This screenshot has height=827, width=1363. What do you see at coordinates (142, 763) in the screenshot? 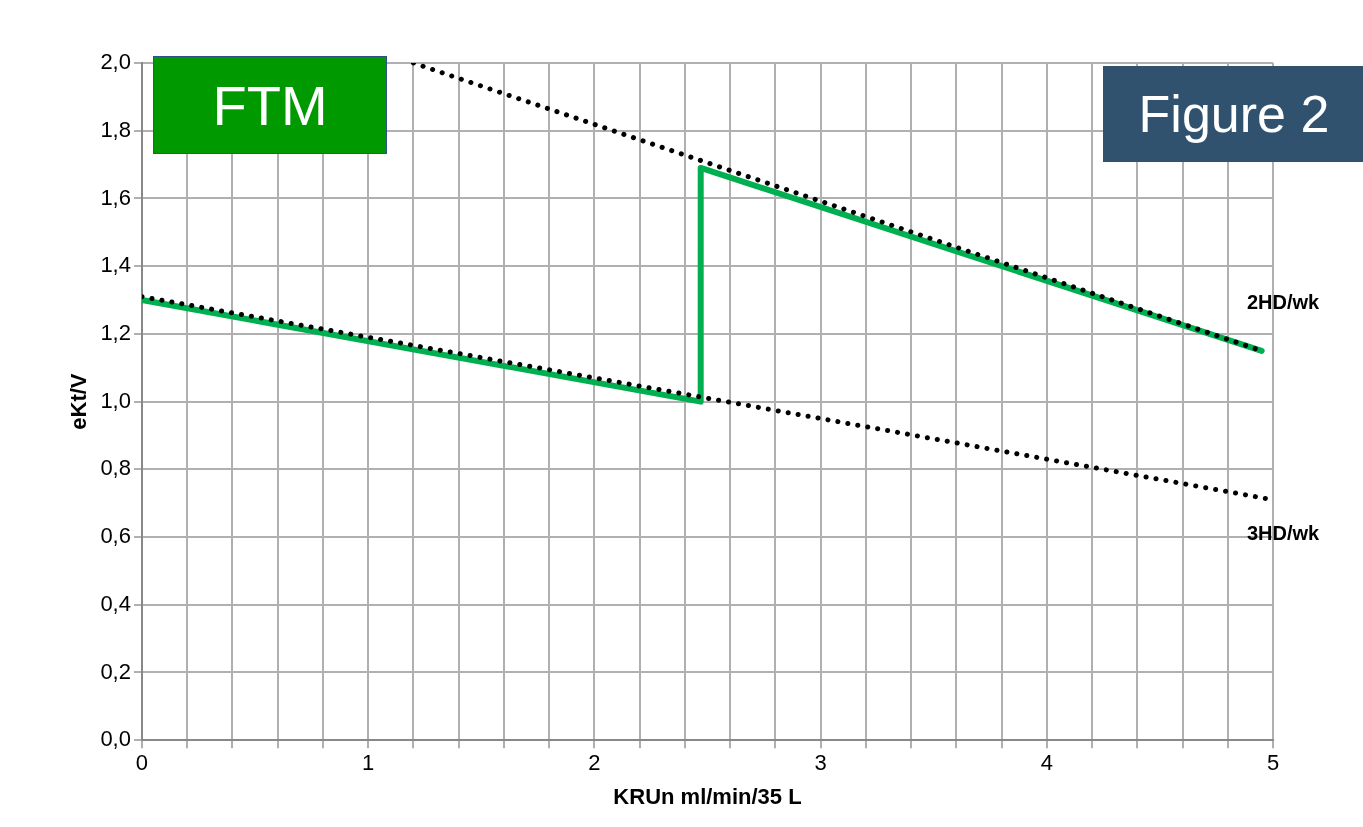
I see `x-tick-label: 0` at bounding box center [142, 763].